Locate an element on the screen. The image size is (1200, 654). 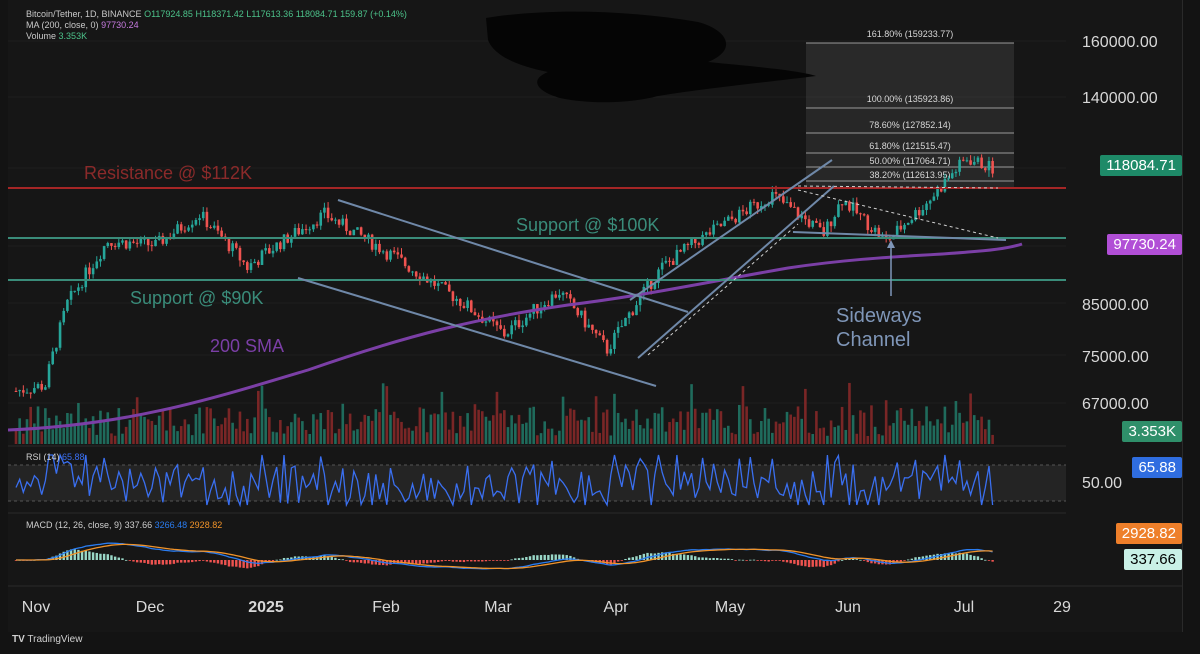
uptrend-upper-line is located at coordinates (731, 230).